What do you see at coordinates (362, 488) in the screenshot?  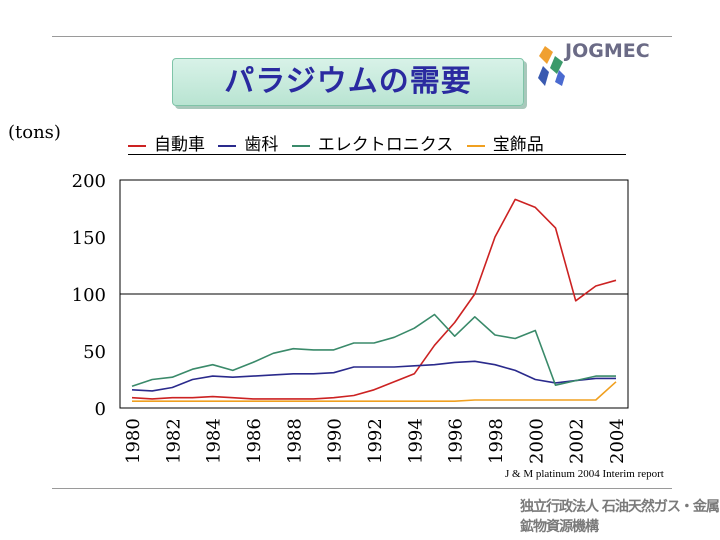 I see `bottom-rule` at bounding box center [362, 488].